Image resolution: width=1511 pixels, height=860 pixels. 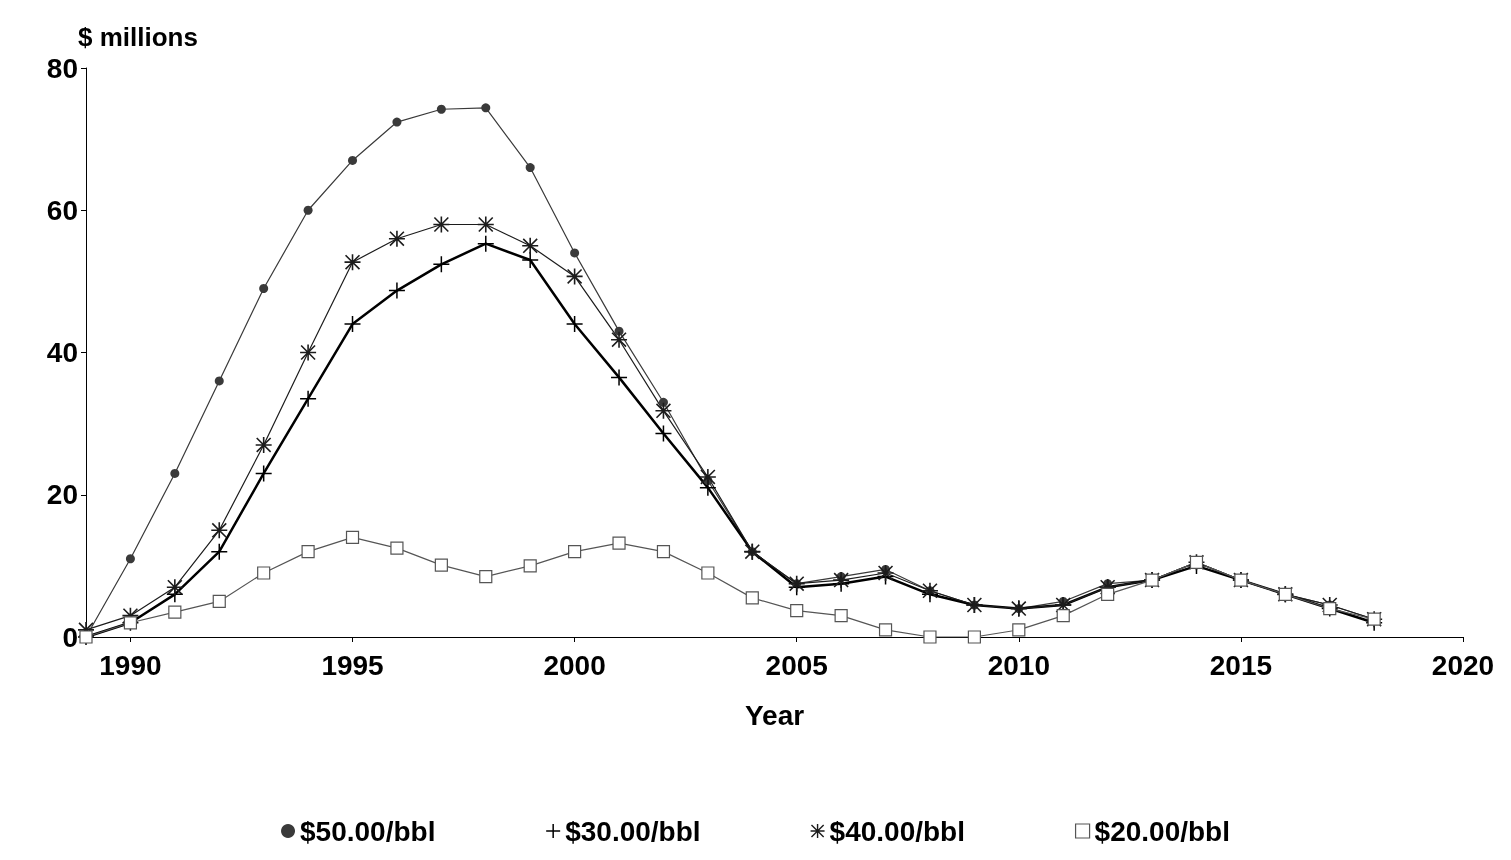 I want to click on y-tick-label: 20, so click(x=62, y=495).